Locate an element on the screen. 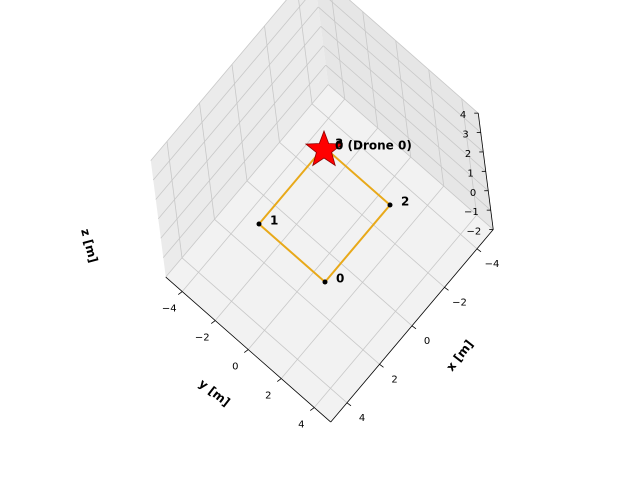 This screenshot has height=480, width=640. x-tick-label: −2 is located at coordinates (459, 302).